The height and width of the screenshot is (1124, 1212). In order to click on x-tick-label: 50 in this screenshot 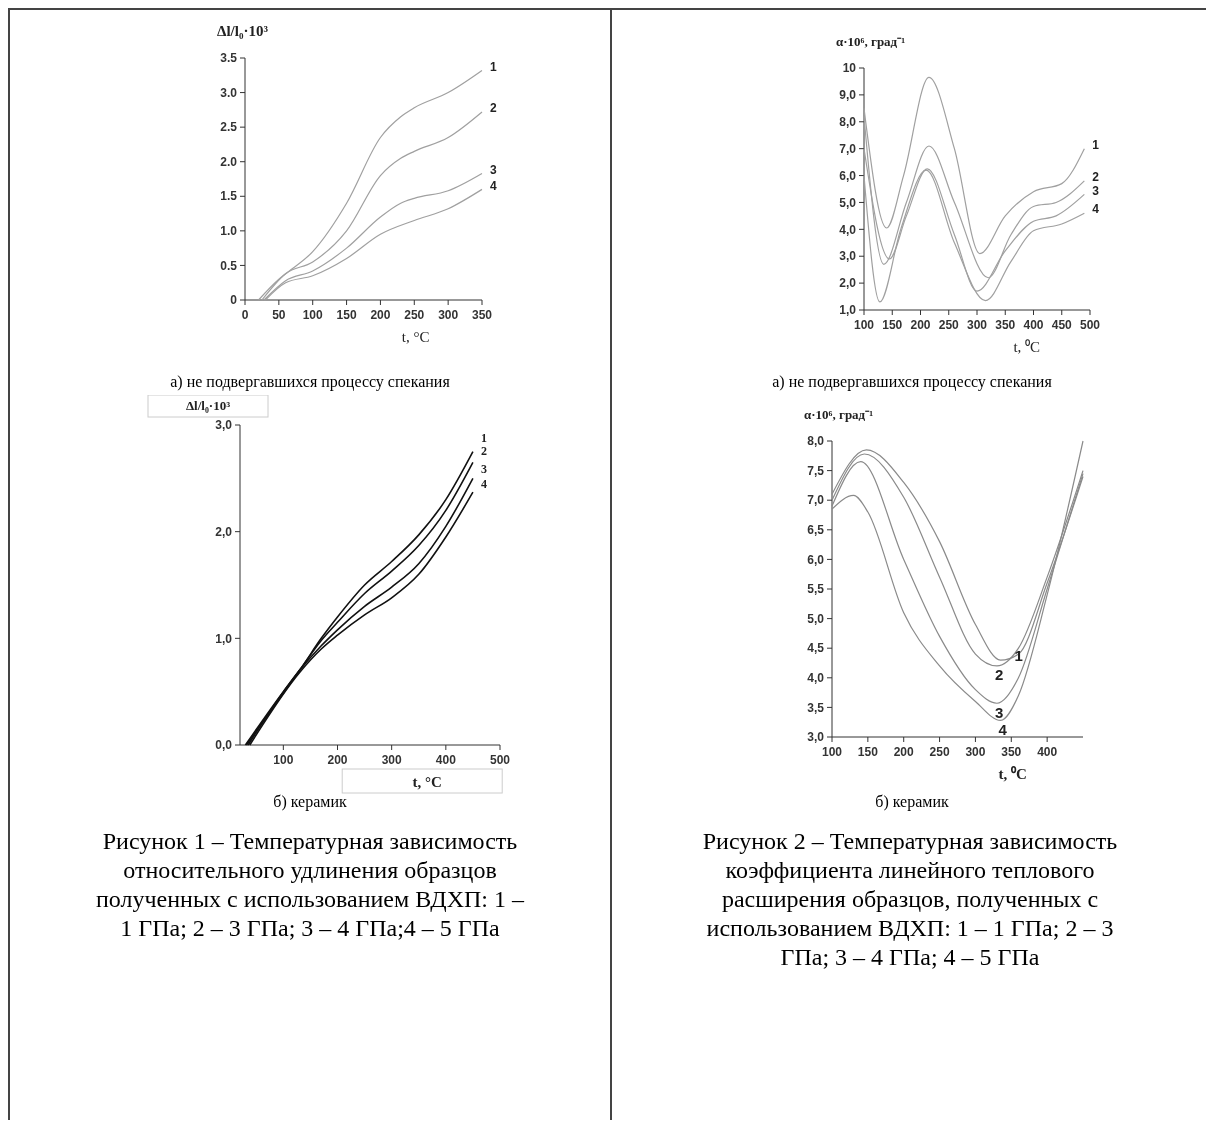, I will do `click(279, 315)`.